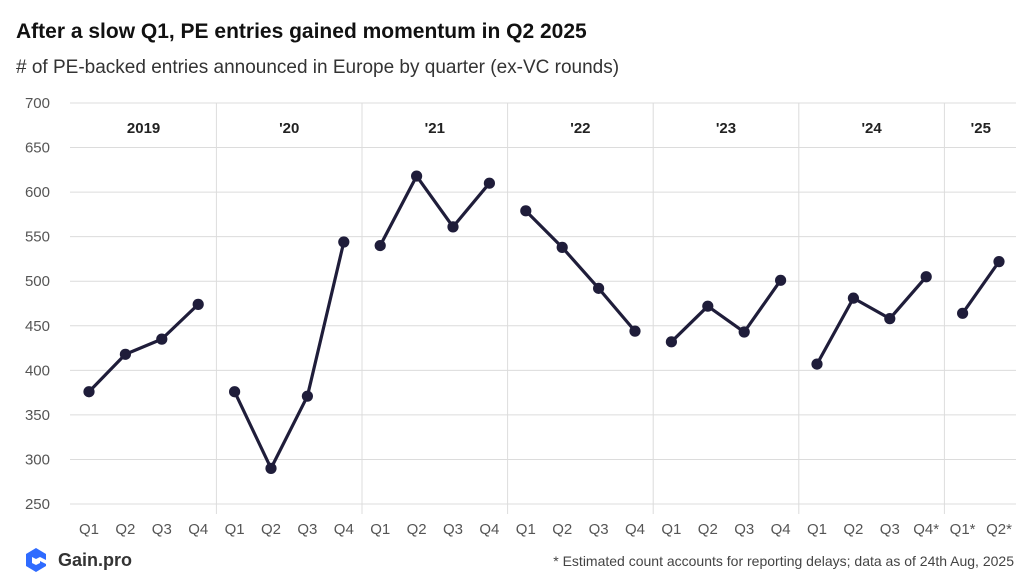 The width and height of the screenshot is (1024, 582). What do you see at coordinates (37, 281) in the screenshot?
I see `y-tick-label: 500` at bounding box center [37, 281].